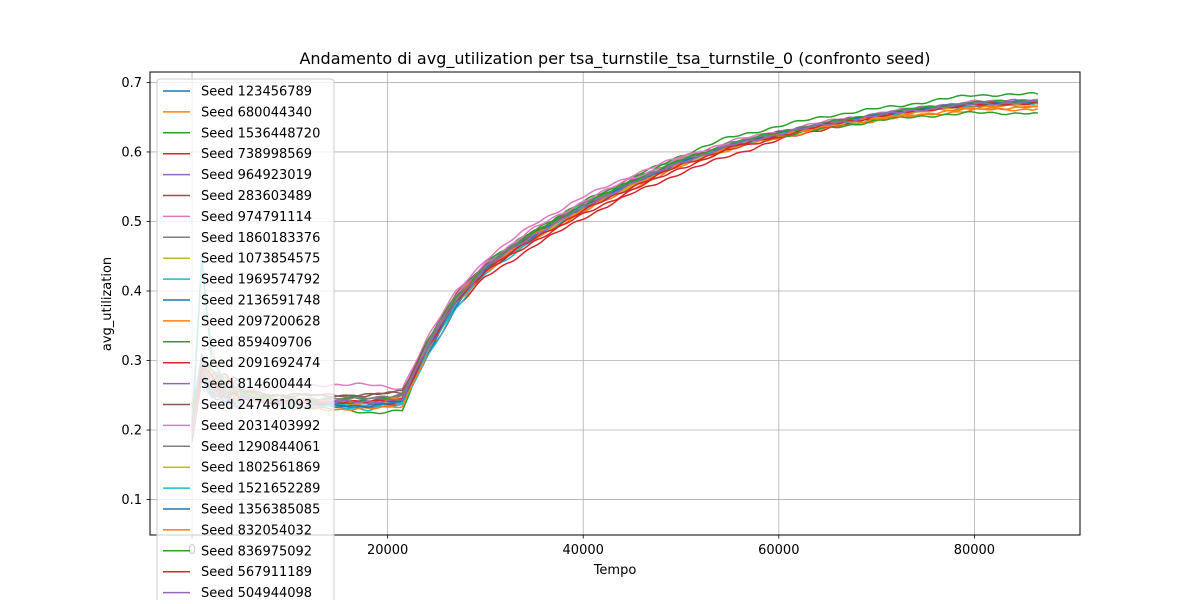  What do you see at coordinates (260, 280) in the screenshot?
I see `legend-label: Seed 1969574792` at bounding box center [260, 280].